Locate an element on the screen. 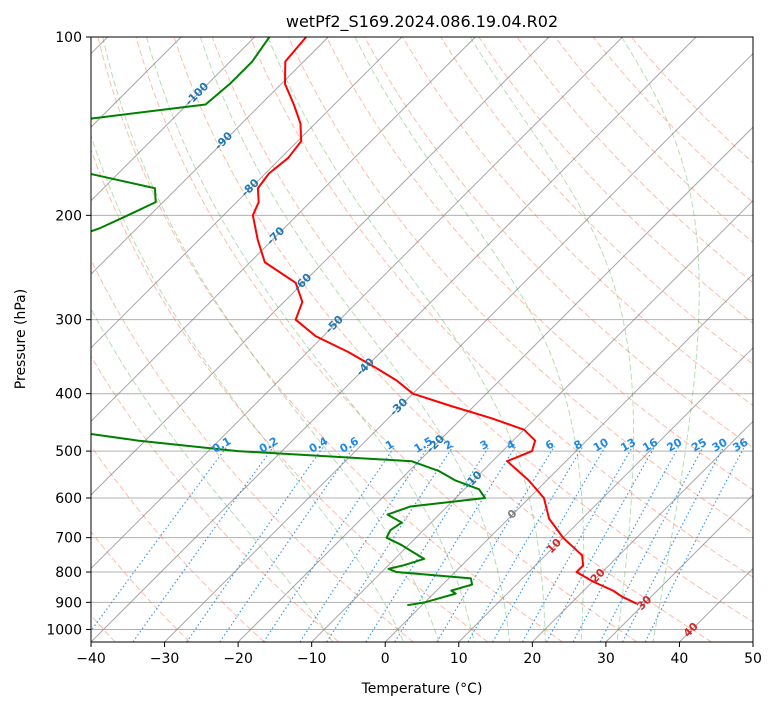 This screenshot has height=708, width=775. x-tick-label: −20 is located at coordinates (238, 659).